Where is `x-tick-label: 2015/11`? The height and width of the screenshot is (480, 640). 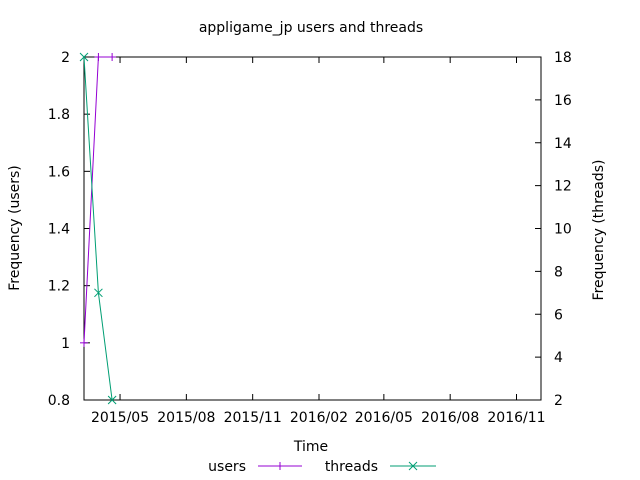 x-tick-label: 2015/11 is located at coordinates (253, 418).